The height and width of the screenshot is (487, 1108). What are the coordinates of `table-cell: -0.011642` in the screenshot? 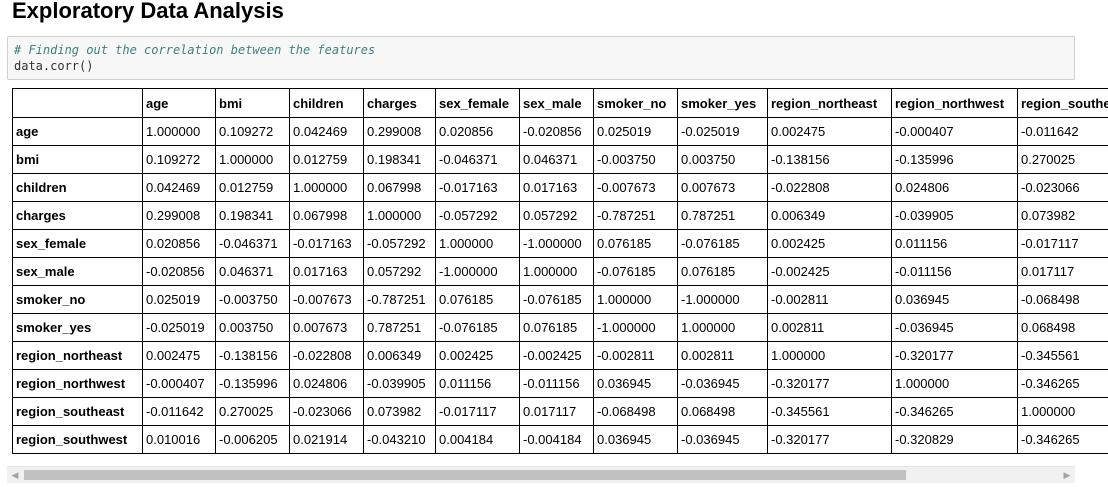 It's located at (179, 411).